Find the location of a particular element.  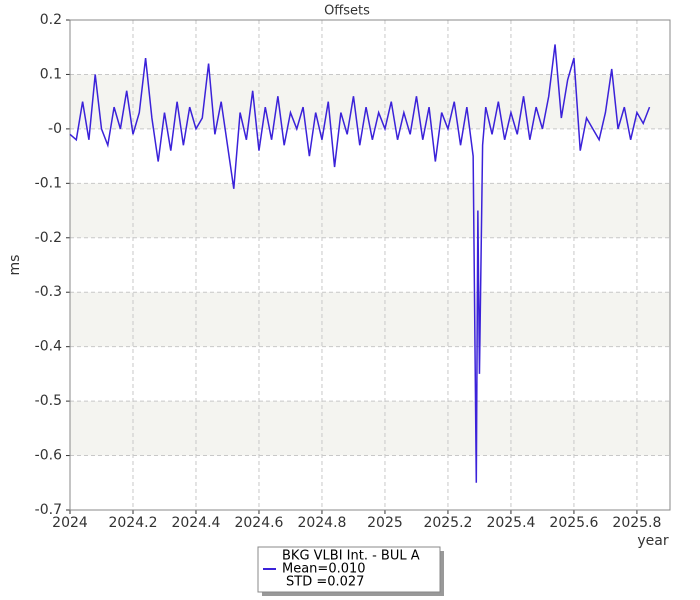

y-tick-label: 0.2 is located at coordinates (51, 20).